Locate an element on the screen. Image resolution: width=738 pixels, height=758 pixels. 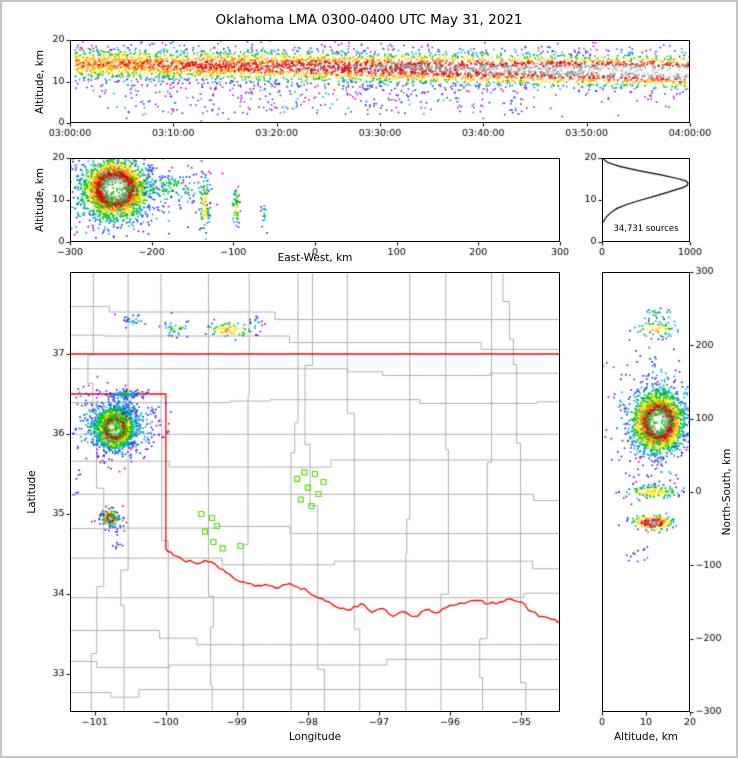
sources-count-annotation: 34,731 sources is located at coordinates (646, 229).